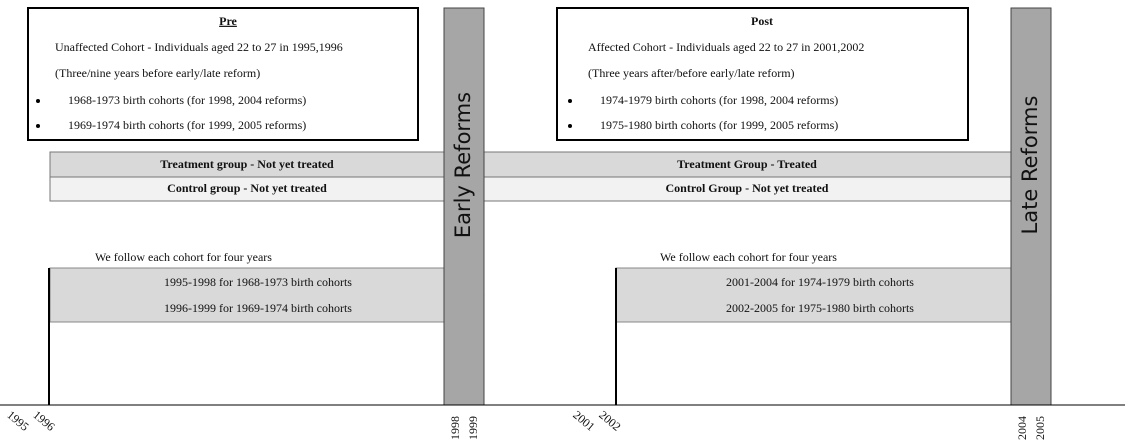 The height and width of the screenshot is (446, 1125). Describe the element at coordinates (463, 165) in the screenshot. I see `reform-label: Early Reforms` at that location.